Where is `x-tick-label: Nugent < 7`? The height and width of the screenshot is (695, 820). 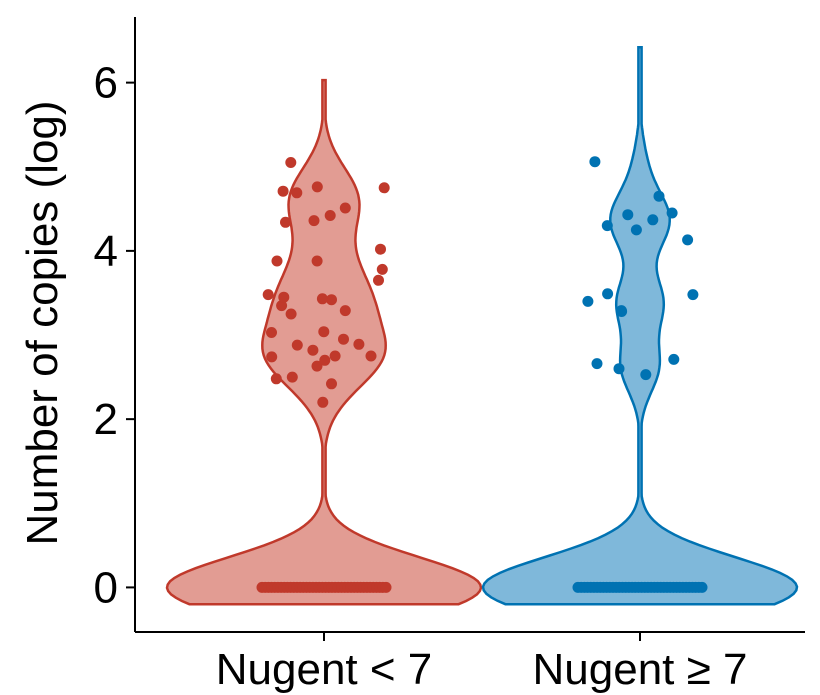
x-tick-label: Nugent < 7 is located at coordinates (324, 669).